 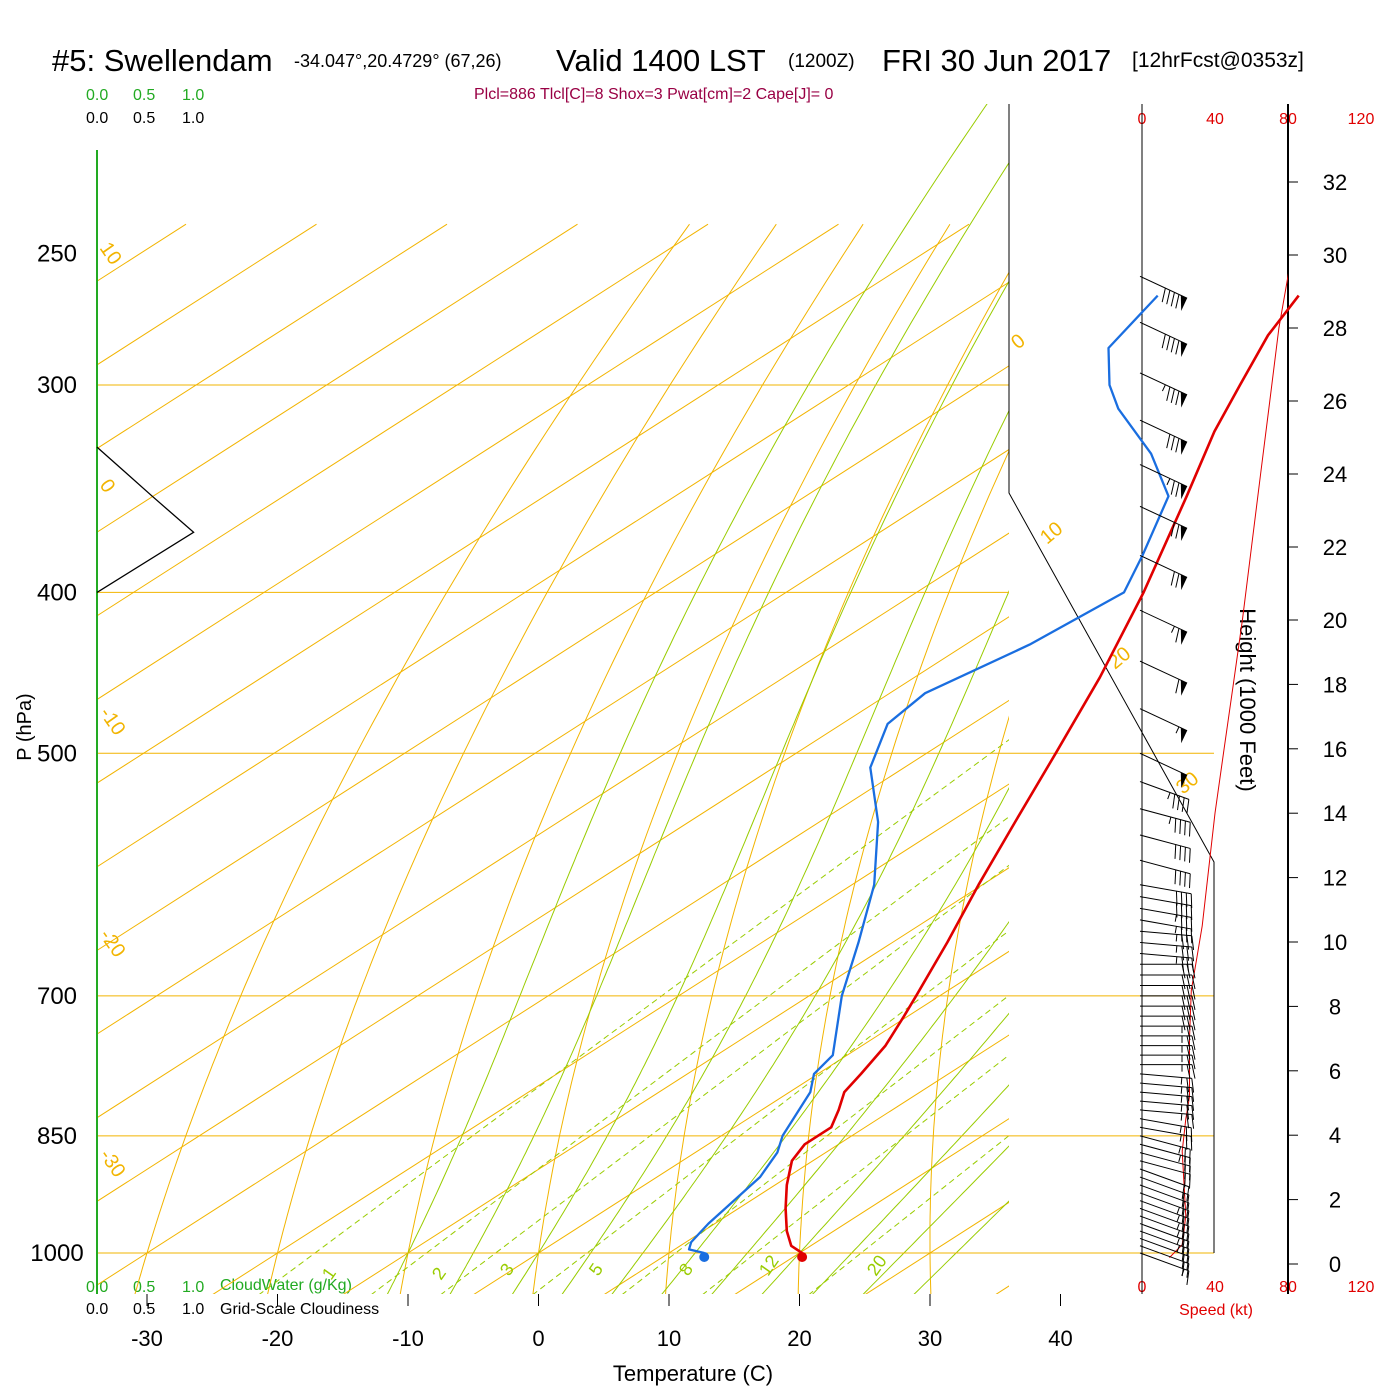 What do you see at coordinates (145, 118) in the screenshot?
I see `top-cloudiness-scale: 0.0 0.5 1.0` at bounding box center [145, 118].